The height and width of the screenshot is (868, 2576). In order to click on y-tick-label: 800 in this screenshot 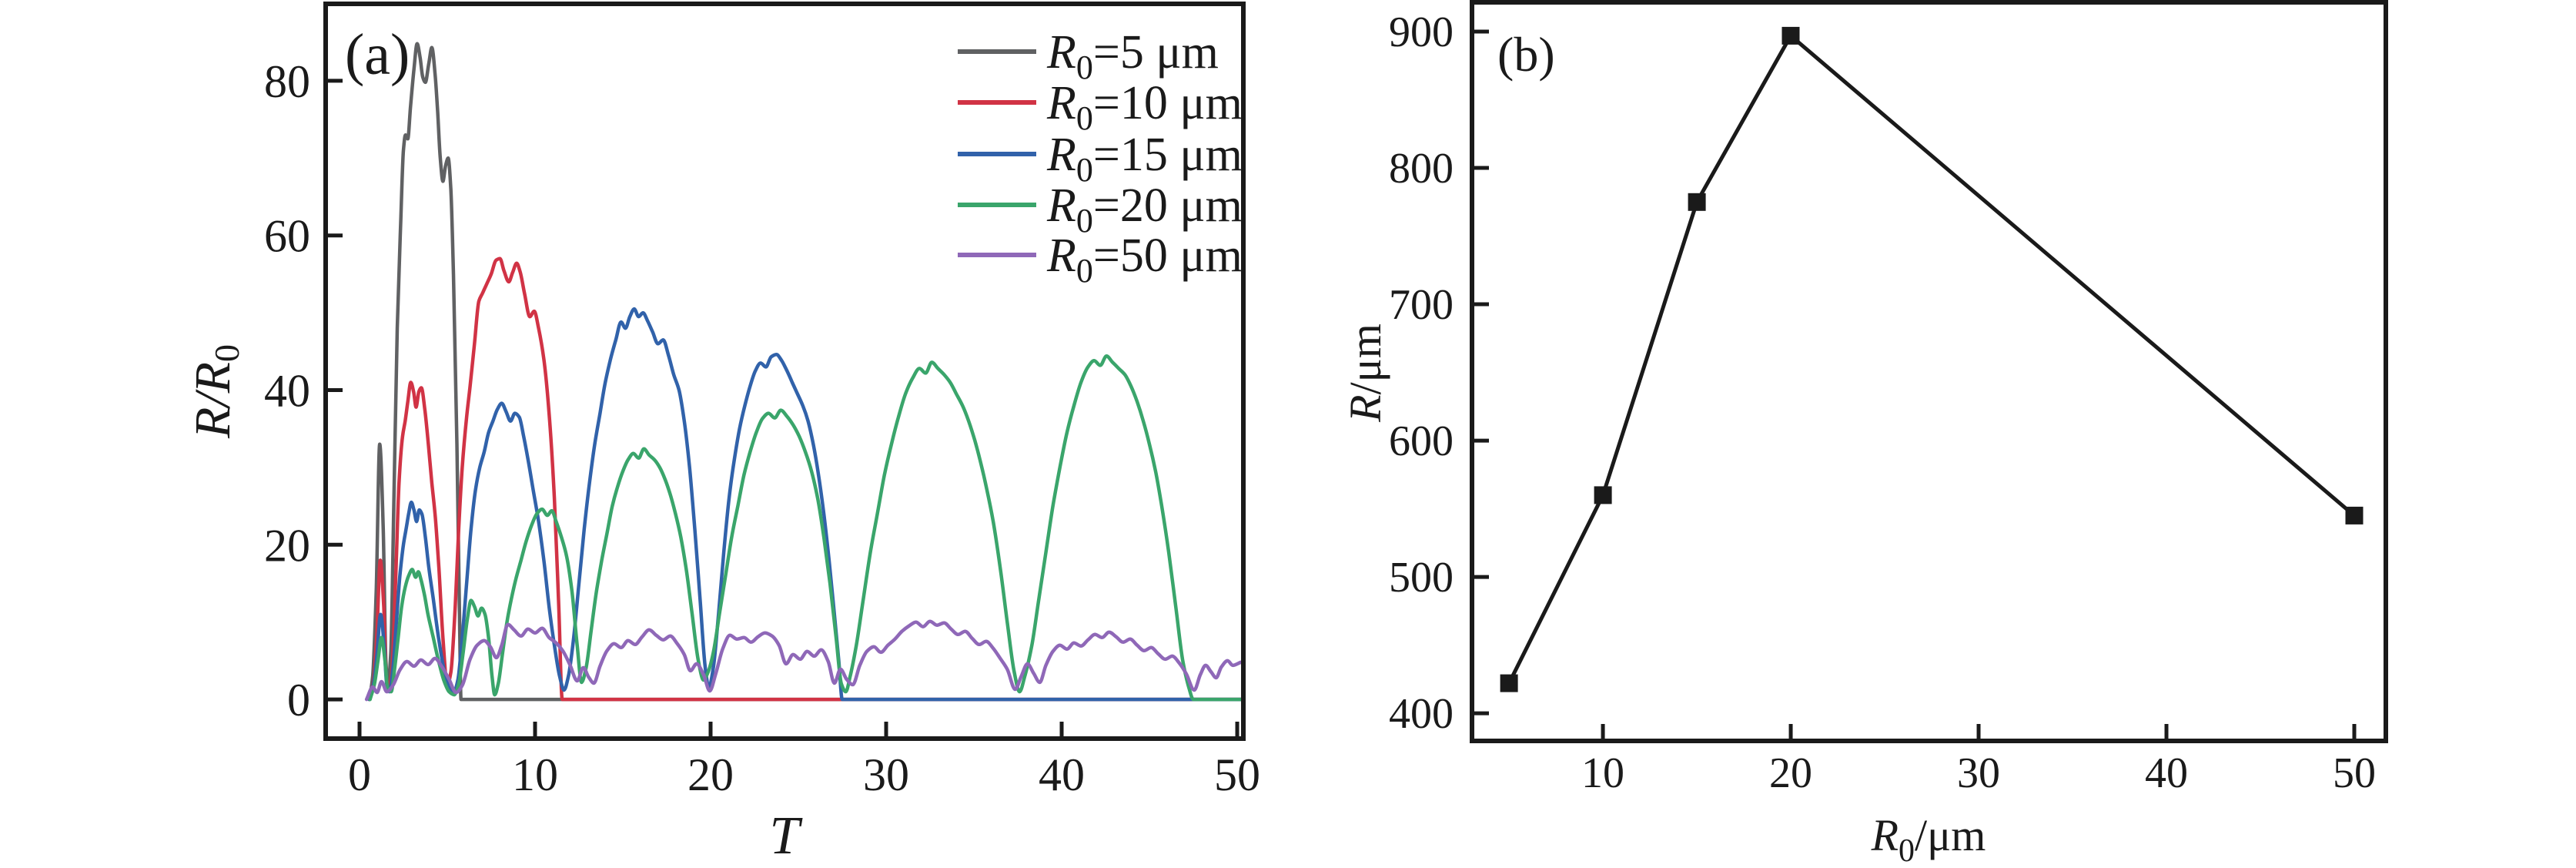, I will do `click(1422, 169)`.